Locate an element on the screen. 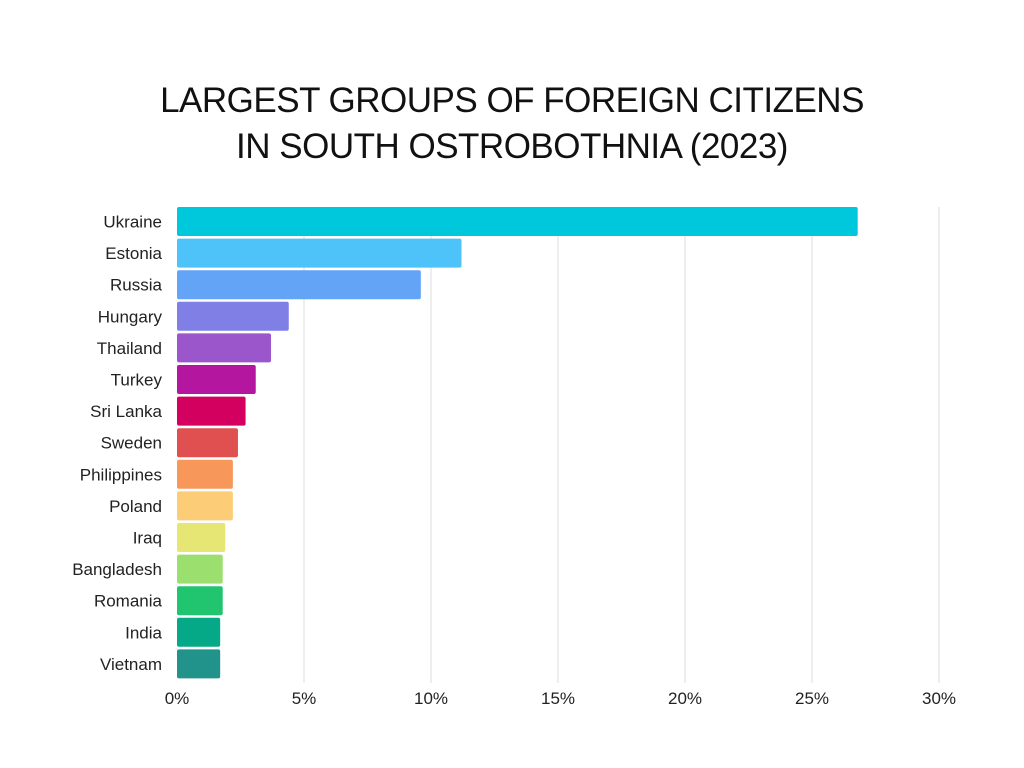  category-label: Sri Lanka is located at coordinates (126, 411).